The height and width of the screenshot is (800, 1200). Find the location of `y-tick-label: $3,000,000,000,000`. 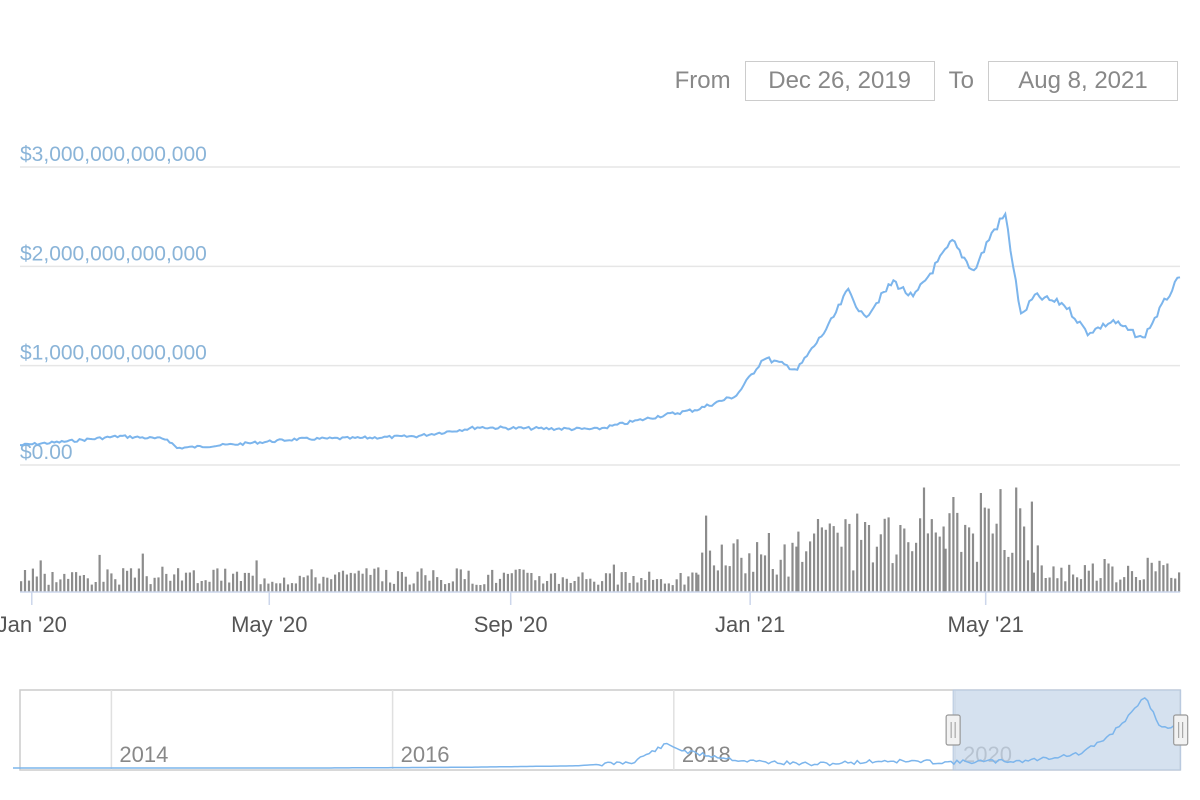

y-tick-label: $3,000,000,000,000 is located at coordinates (113, 154).